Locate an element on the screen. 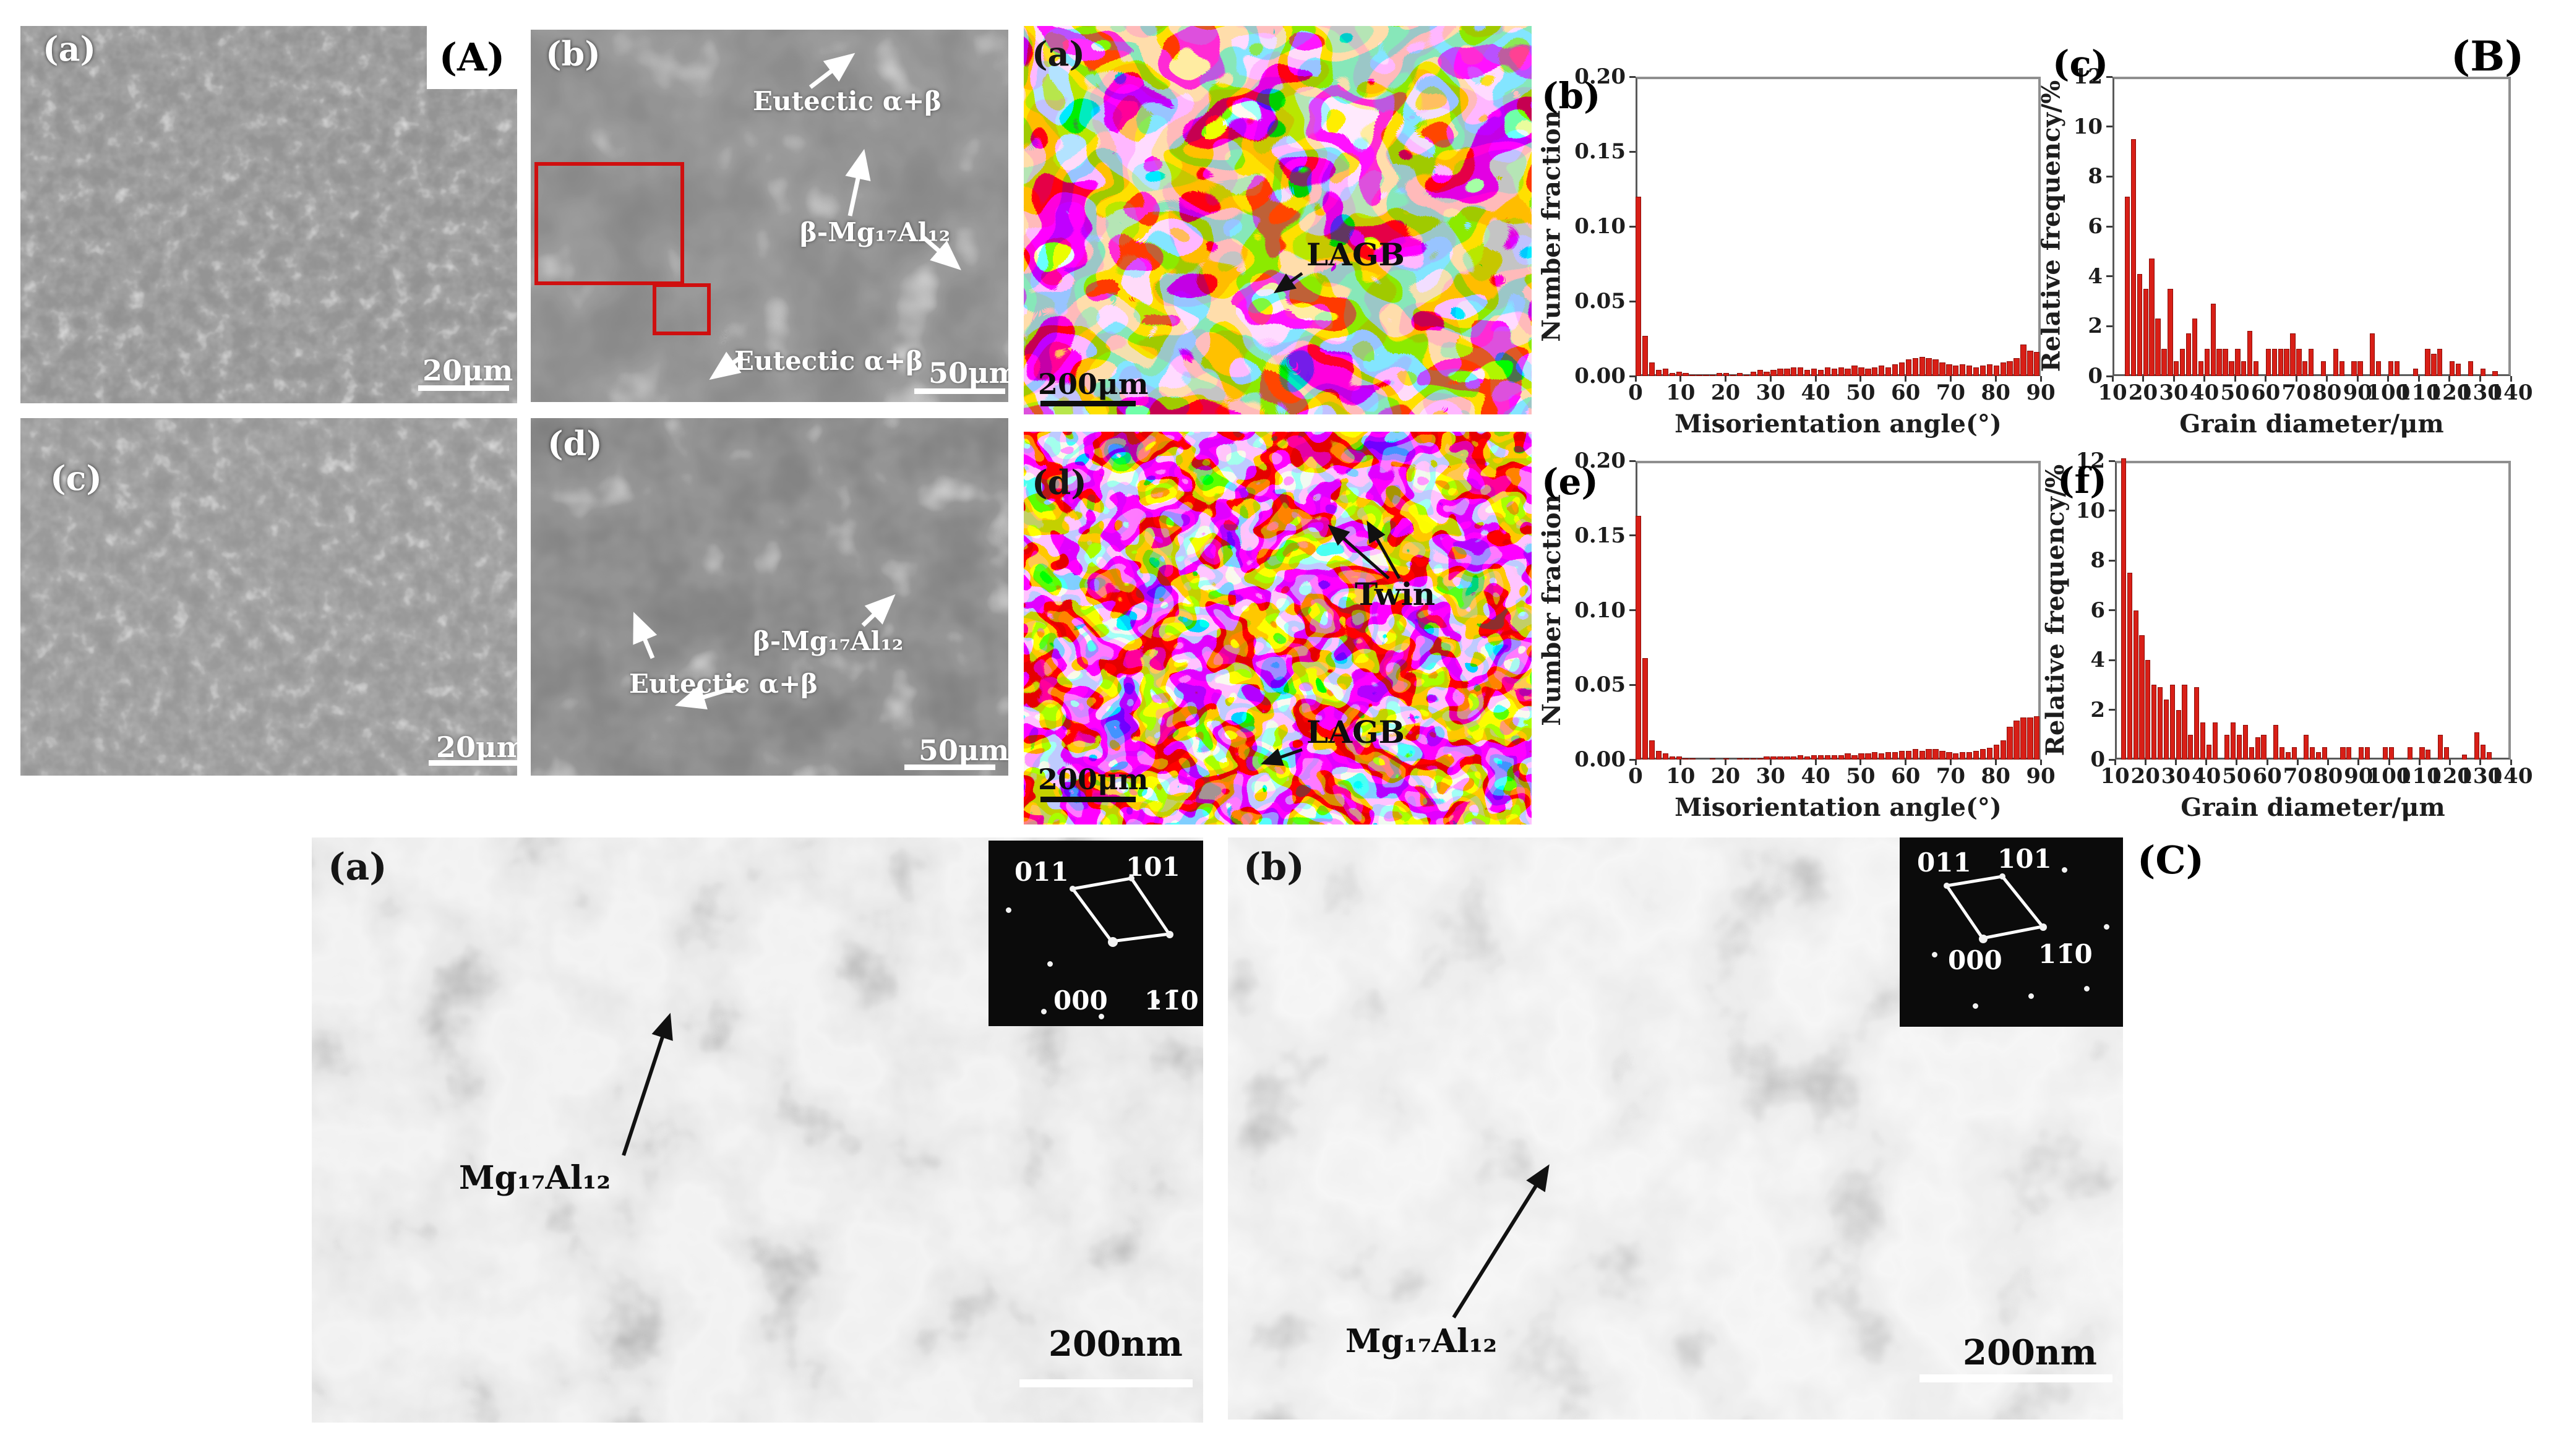  y-tick-label: 6 is located at coordinates (2097, 610).